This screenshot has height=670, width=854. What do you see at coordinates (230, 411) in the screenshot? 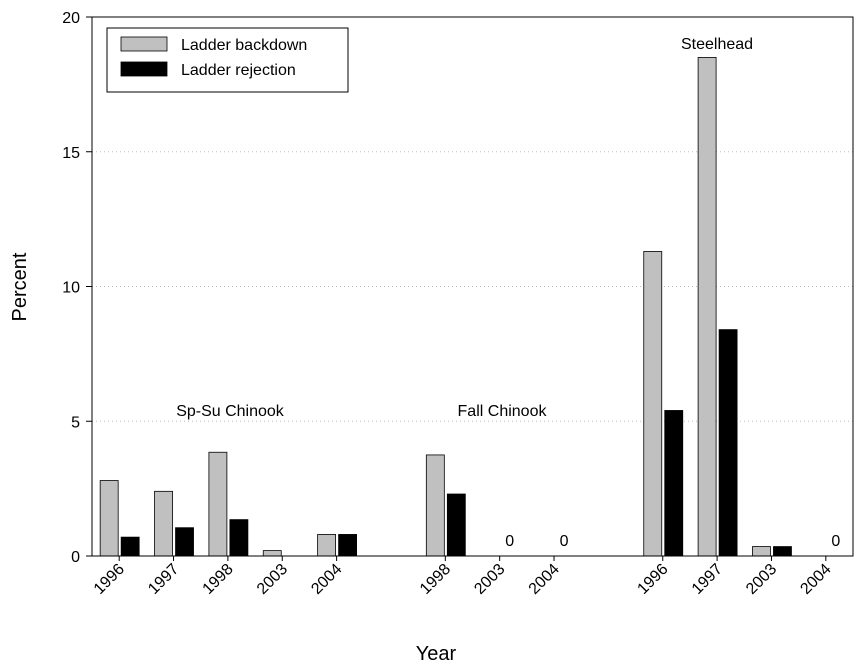
I see `annotation: Sp-Su Chinook` at bounding box center [230, 411].